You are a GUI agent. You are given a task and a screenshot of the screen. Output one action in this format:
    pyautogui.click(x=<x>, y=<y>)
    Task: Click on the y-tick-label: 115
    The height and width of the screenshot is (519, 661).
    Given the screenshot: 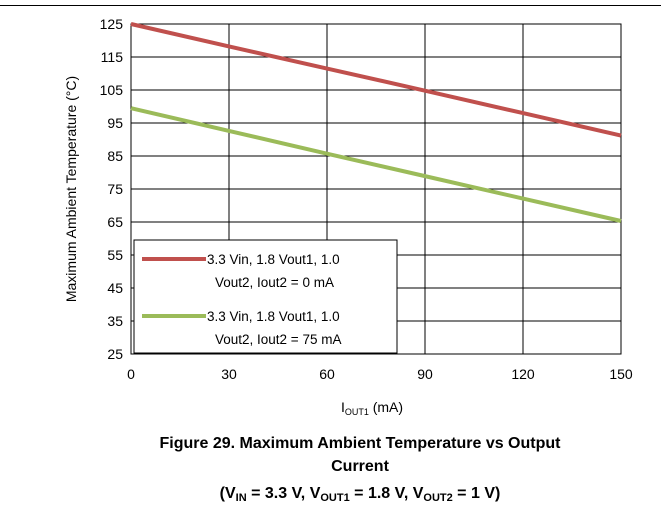 What is the action you would take?
    pyautogui.click(x=112, y=57)
    